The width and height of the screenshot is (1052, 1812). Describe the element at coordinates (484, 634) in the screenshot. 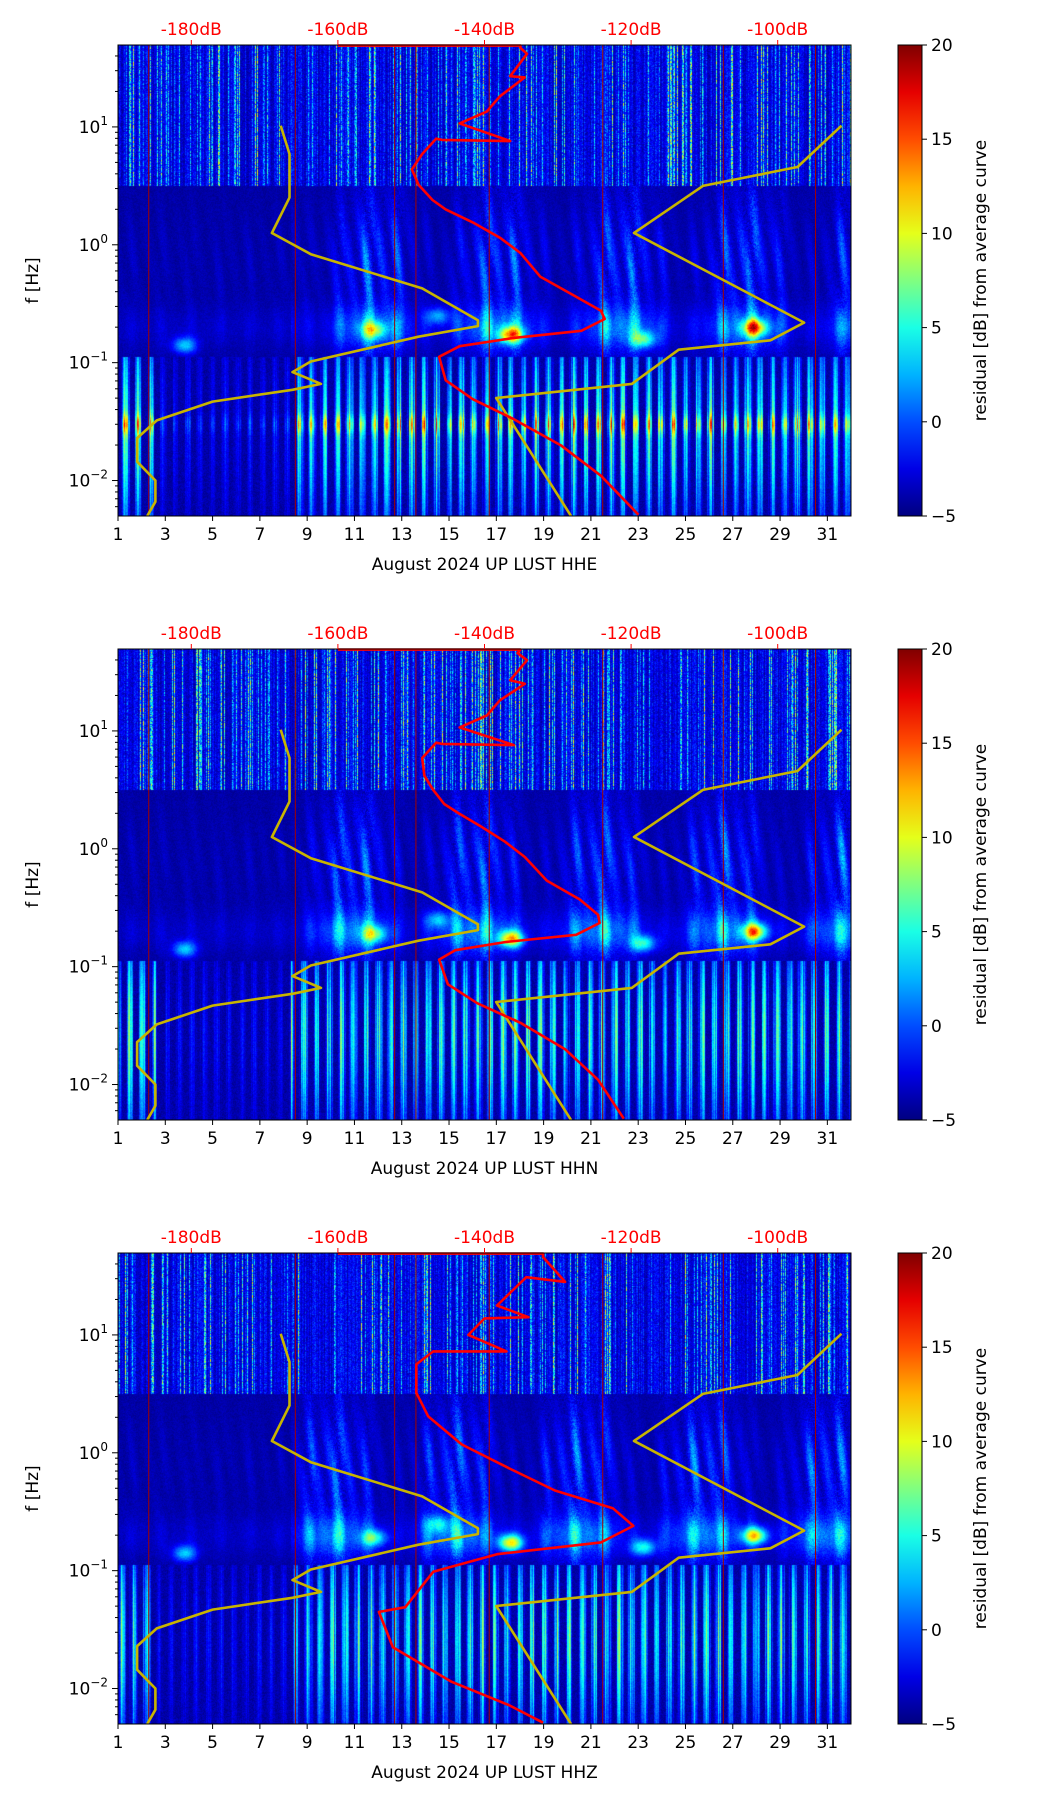

I see `top-db-label: -140dB` at that location.